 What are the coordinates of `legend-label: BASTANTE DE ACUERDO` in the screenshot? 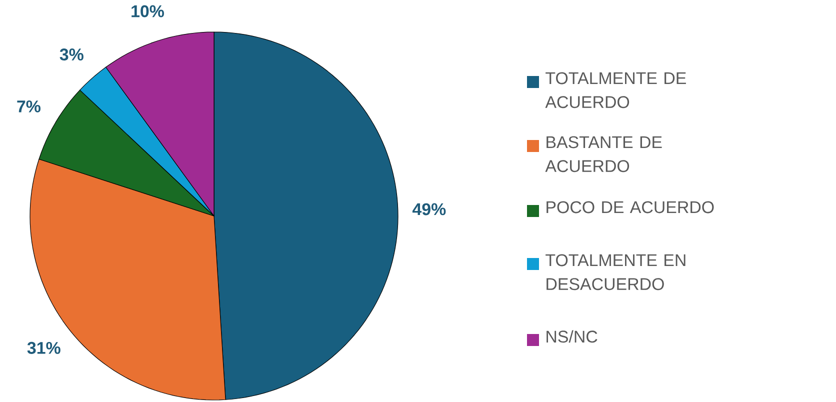 It's located at (603, 154).